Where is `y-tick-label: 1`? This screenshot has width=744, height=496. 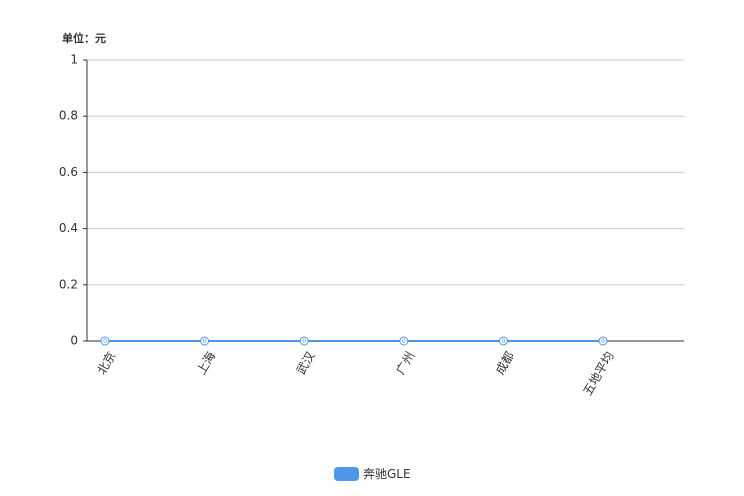
y-tick-label: 1 is located at coordinates (74, 60).